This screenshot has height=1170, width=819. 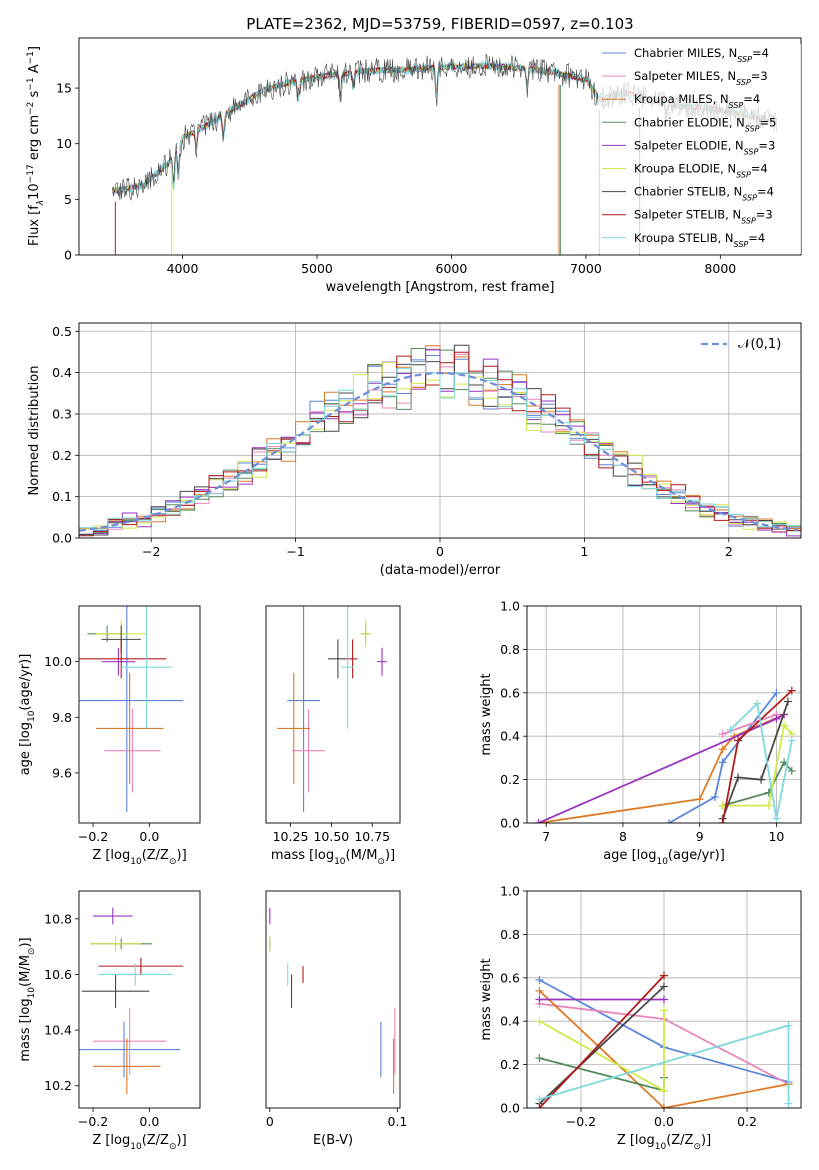 I want to click on tick-label-y: 0.0, so click(x=510, y=1108).